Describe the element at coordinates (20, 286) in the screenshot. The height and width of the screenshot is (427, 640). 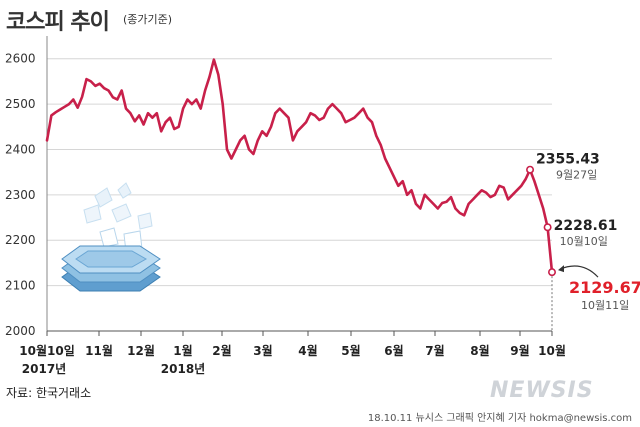
I see `y-tick-label: 2100` at that location.